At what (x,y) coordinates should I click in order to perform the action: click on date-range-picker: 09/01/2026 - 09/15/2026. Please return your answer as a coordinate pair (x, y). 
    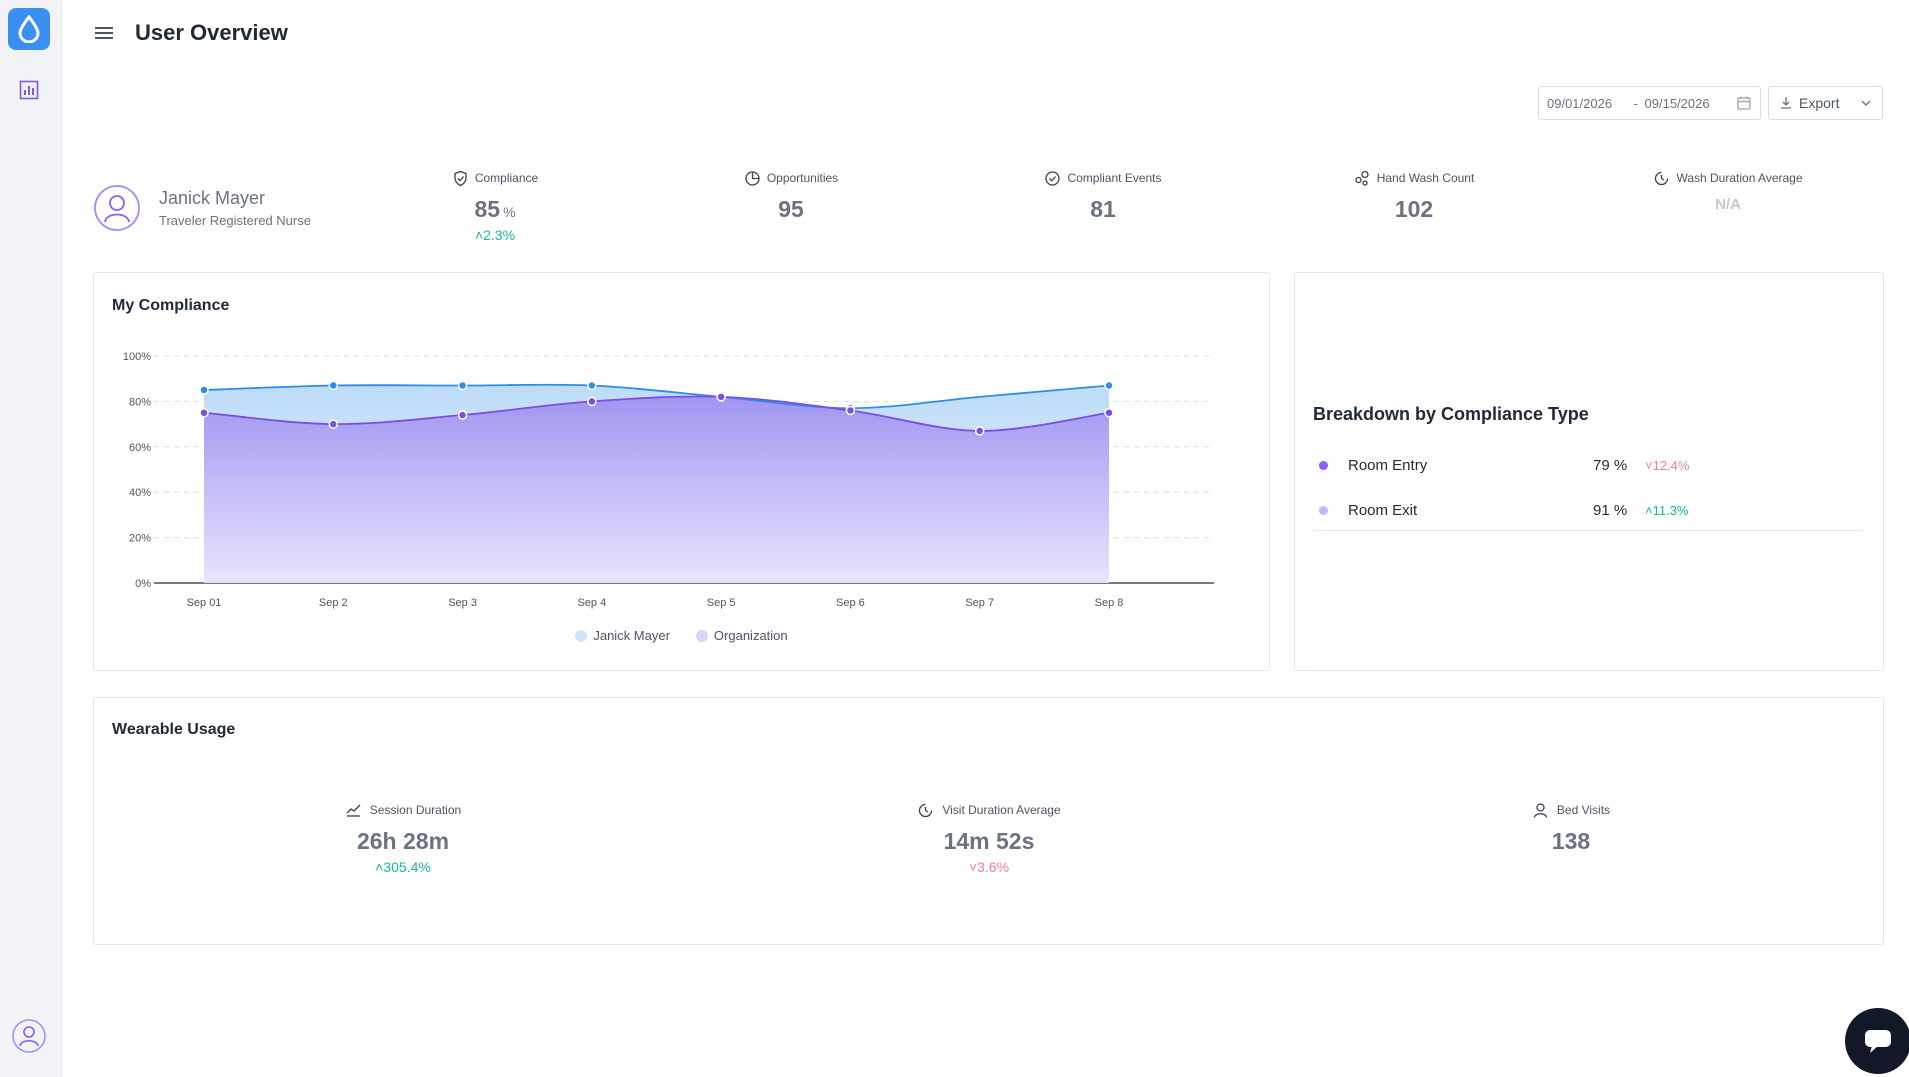
    Looking at the image, I should click on (1649, 103).